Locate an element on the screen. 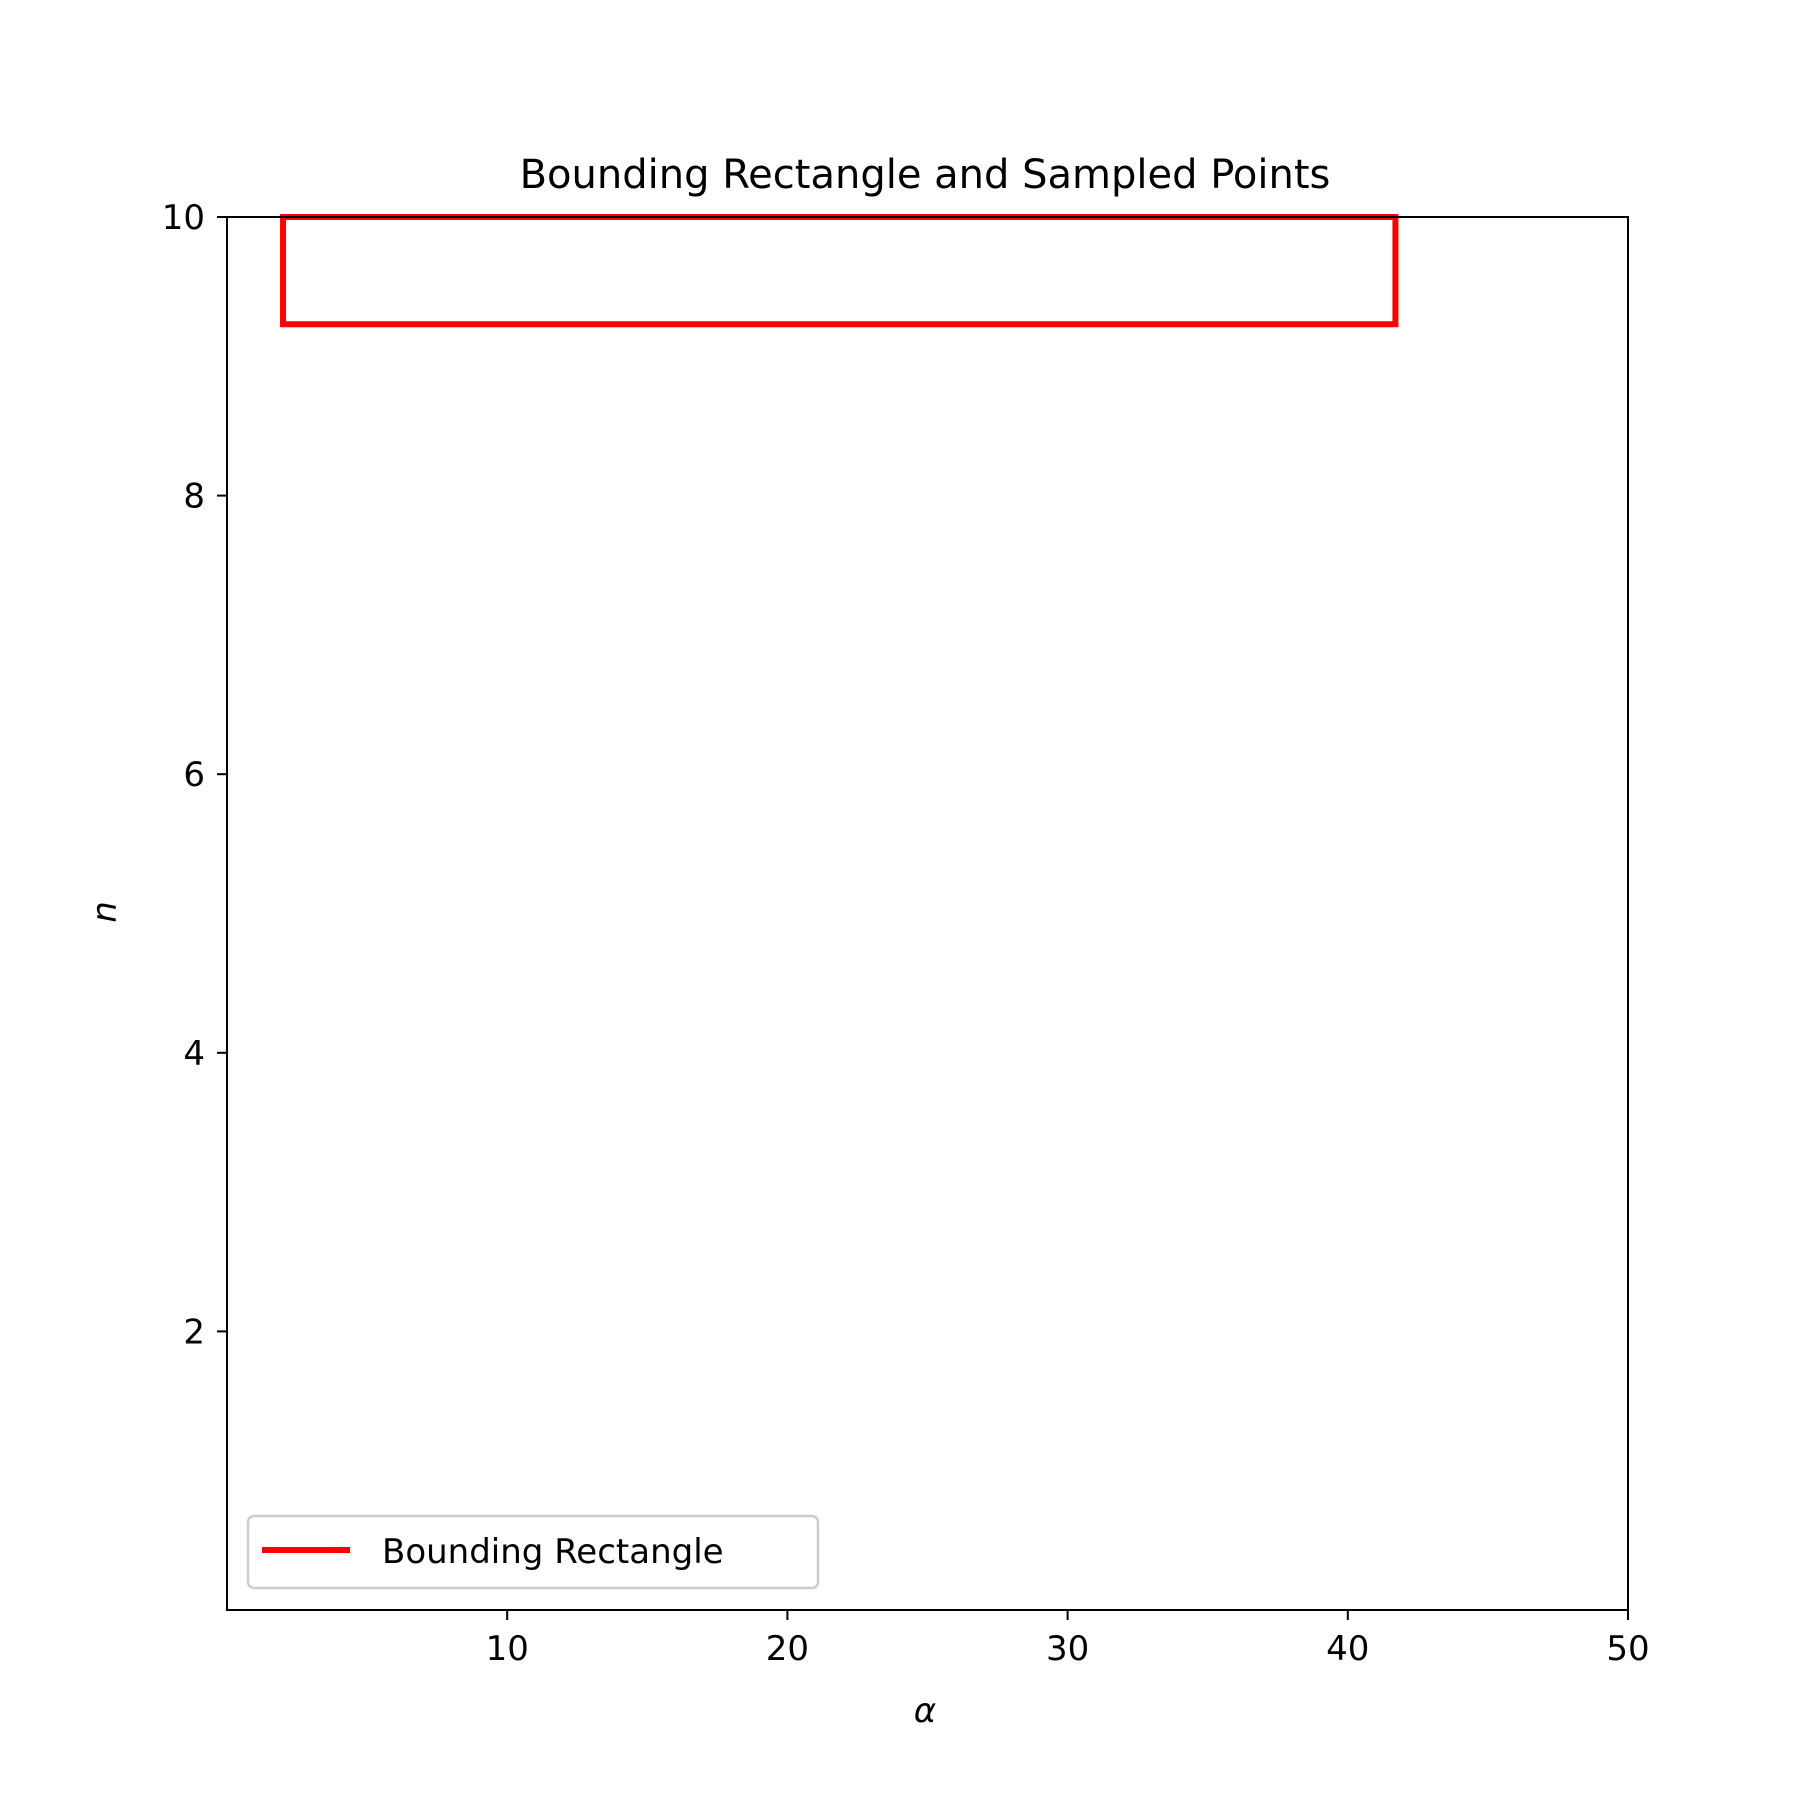  y-tick-label: 4 is located at coordinates (194, 1054).